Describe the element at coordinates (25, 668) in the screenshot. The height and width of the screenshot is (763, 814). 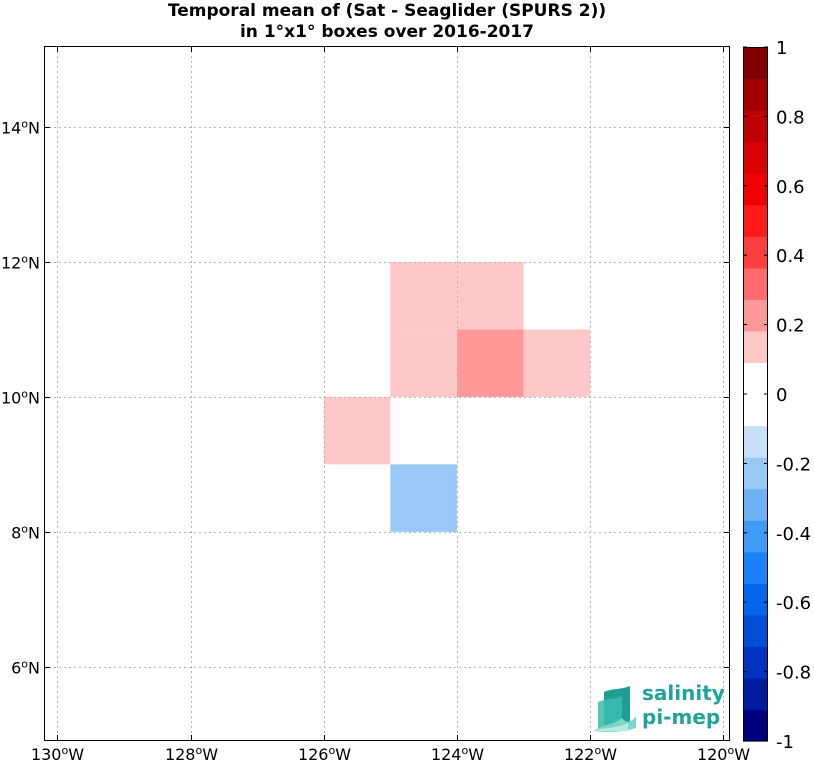
I see `y-tick-label: 6oN` at that location.